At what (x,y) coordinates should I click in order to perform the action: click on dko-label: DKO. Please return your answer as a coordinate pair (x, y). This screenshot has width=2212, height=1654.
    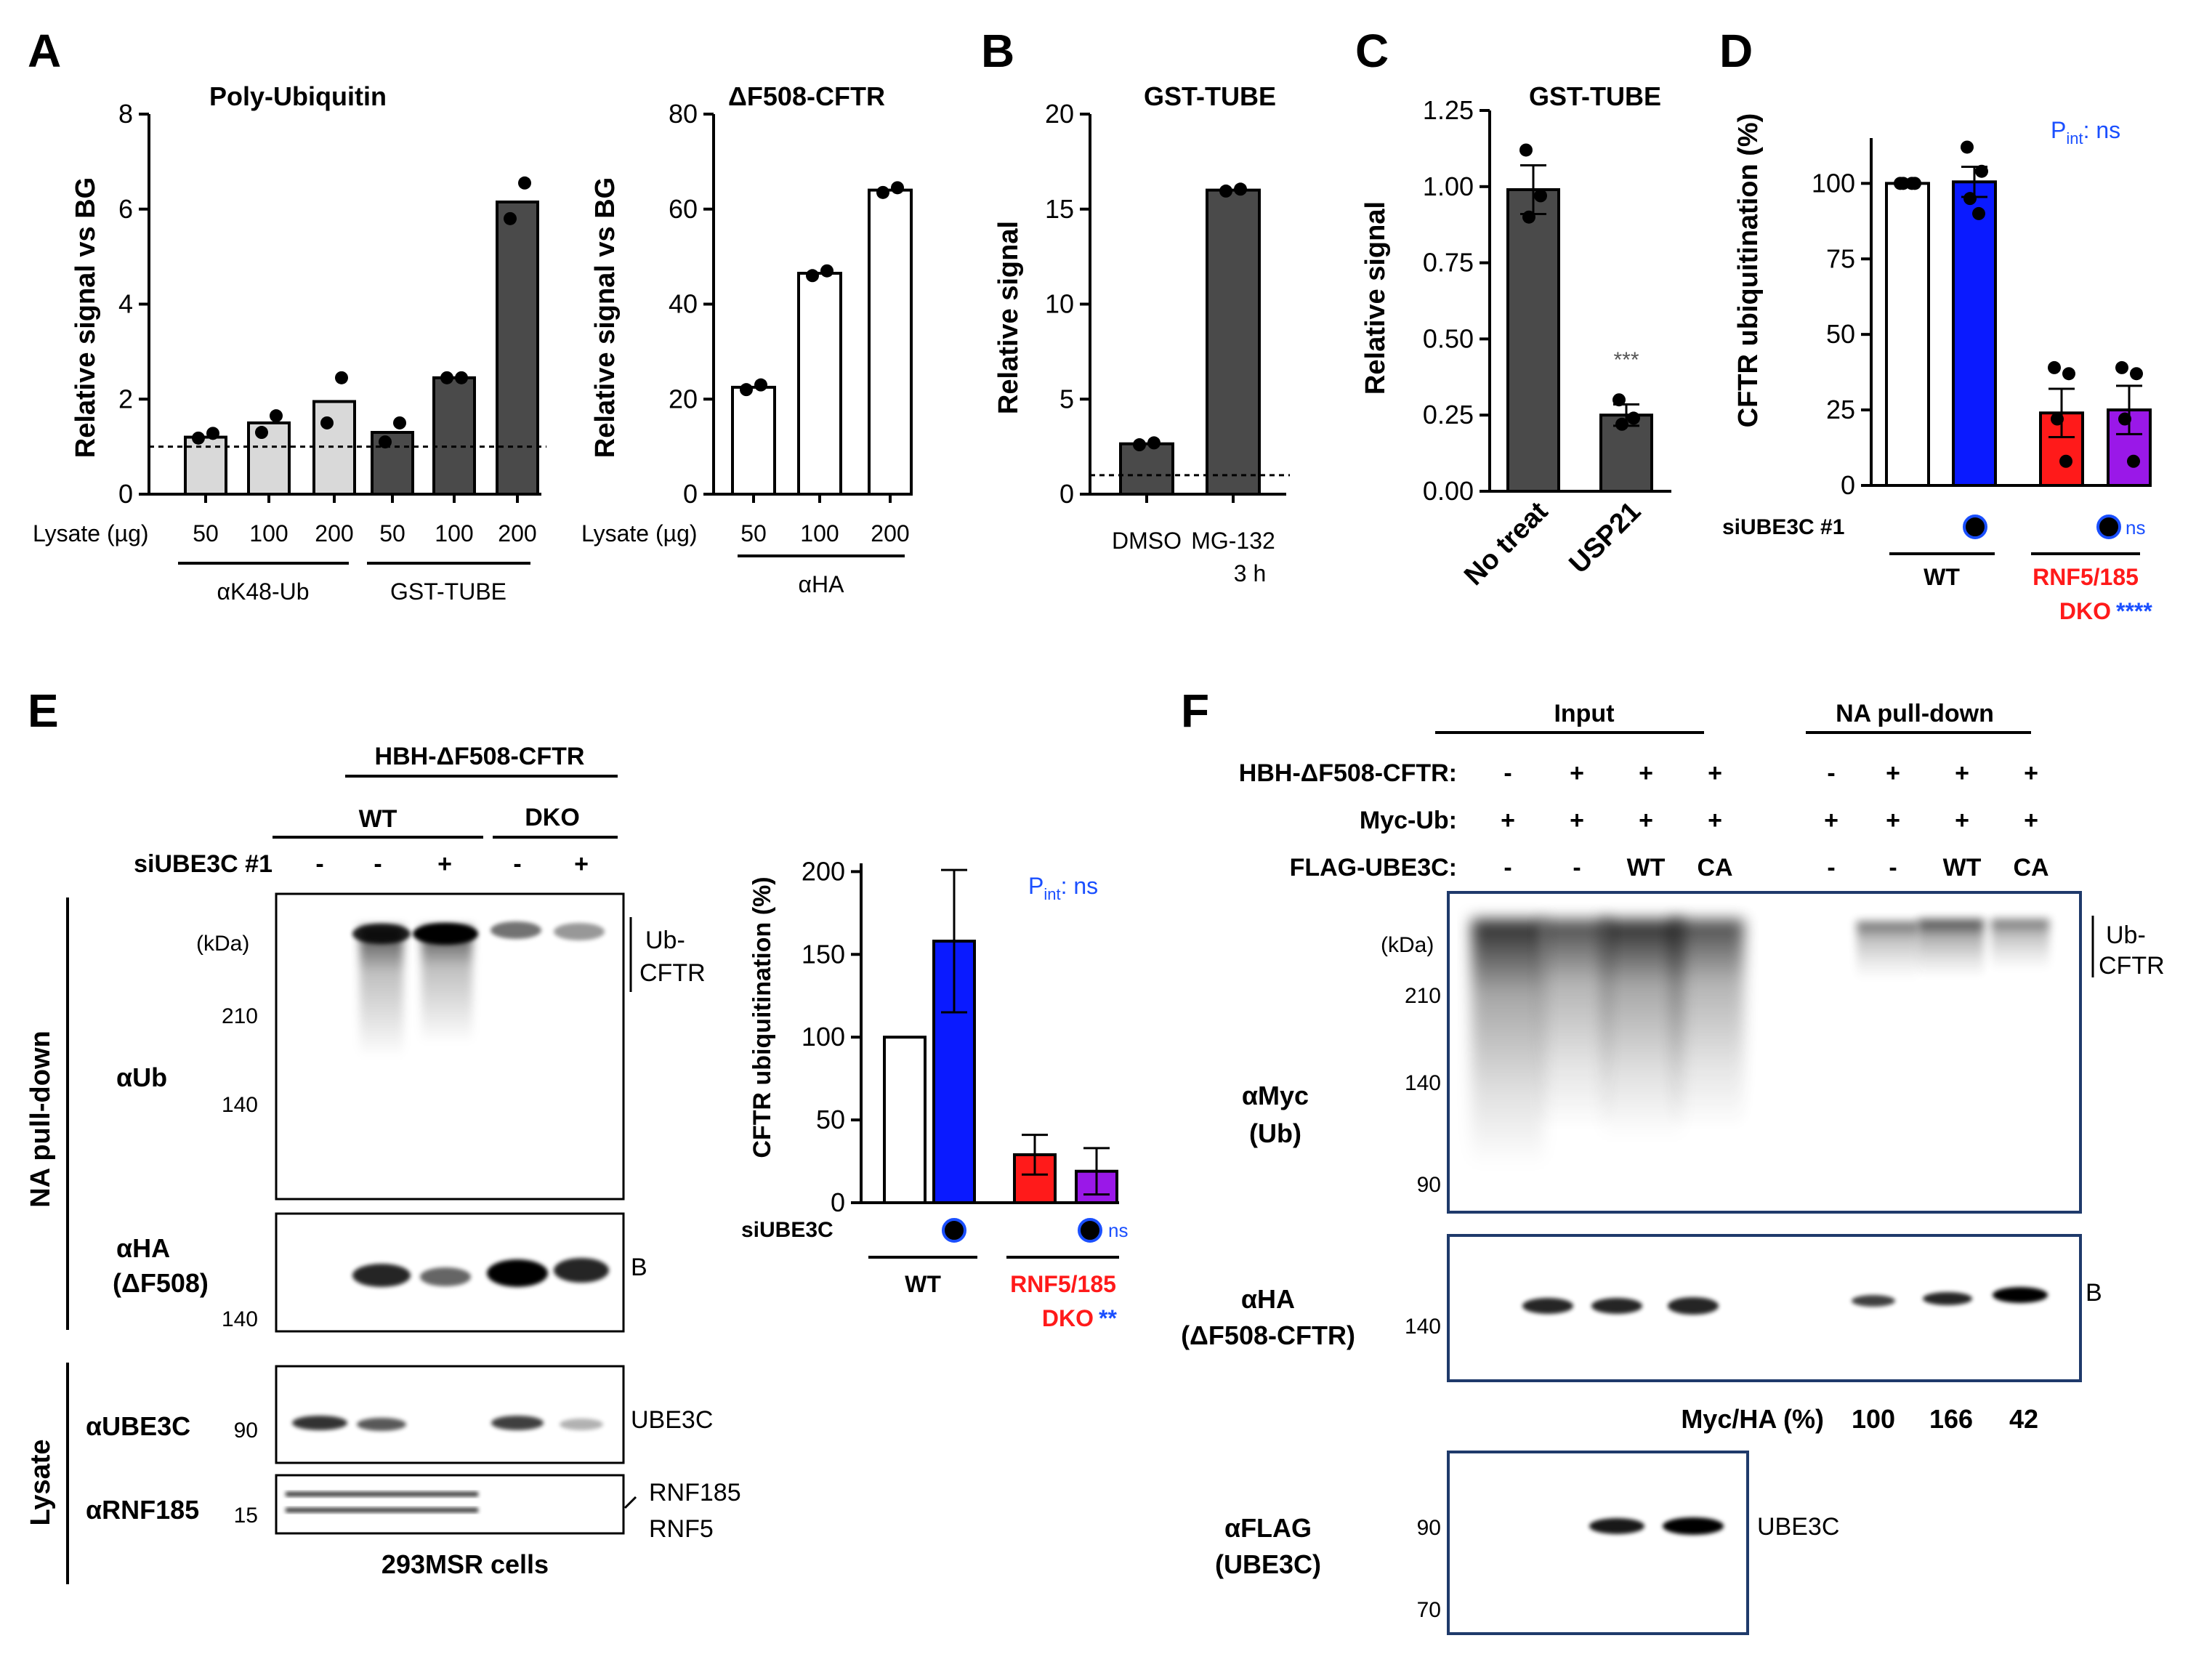
    Looking at the image, I should click on (552, 817).